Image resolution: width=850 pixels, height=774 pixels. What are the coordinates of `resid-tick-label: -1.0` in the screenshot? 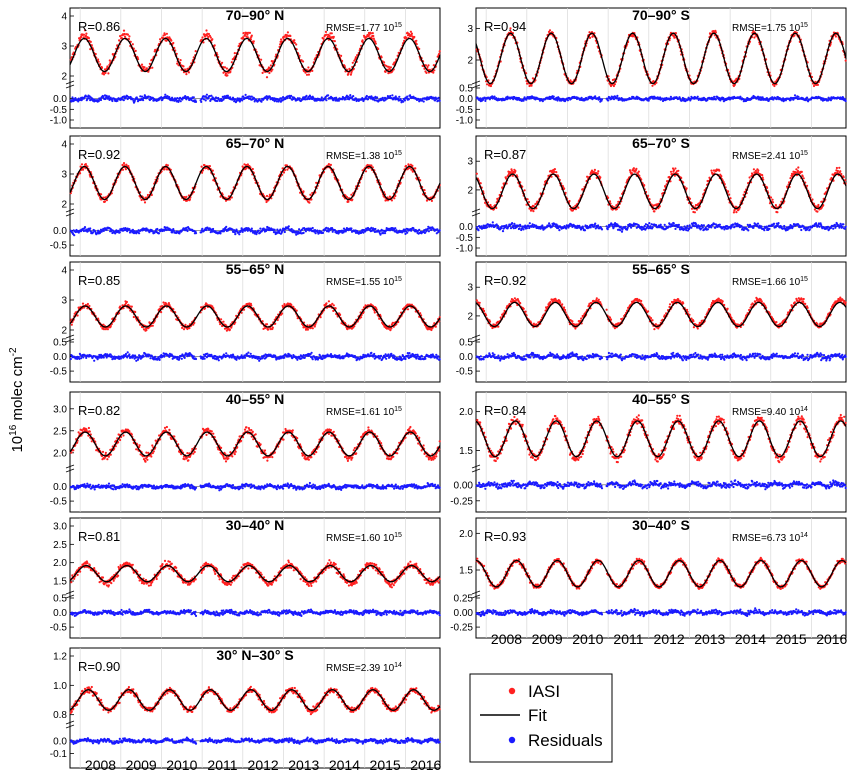 It's located at (465, 121).